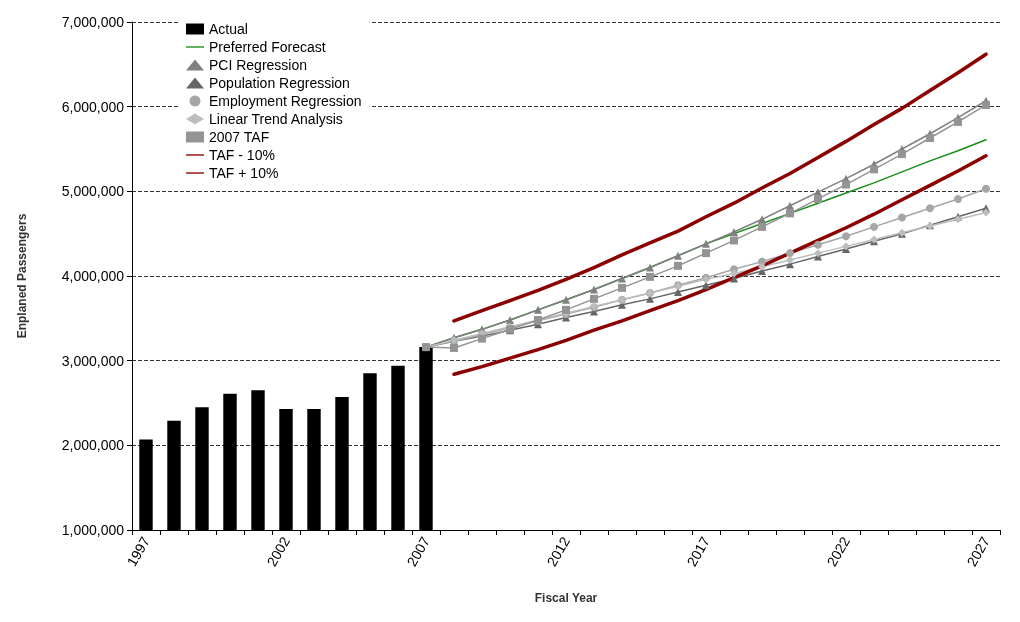 The image size is (1020, 622). What do you see at coordinates (239, 137) in the screenshot?
I see `legend-label: 2007 TAF` at bounding box center [239, 137].